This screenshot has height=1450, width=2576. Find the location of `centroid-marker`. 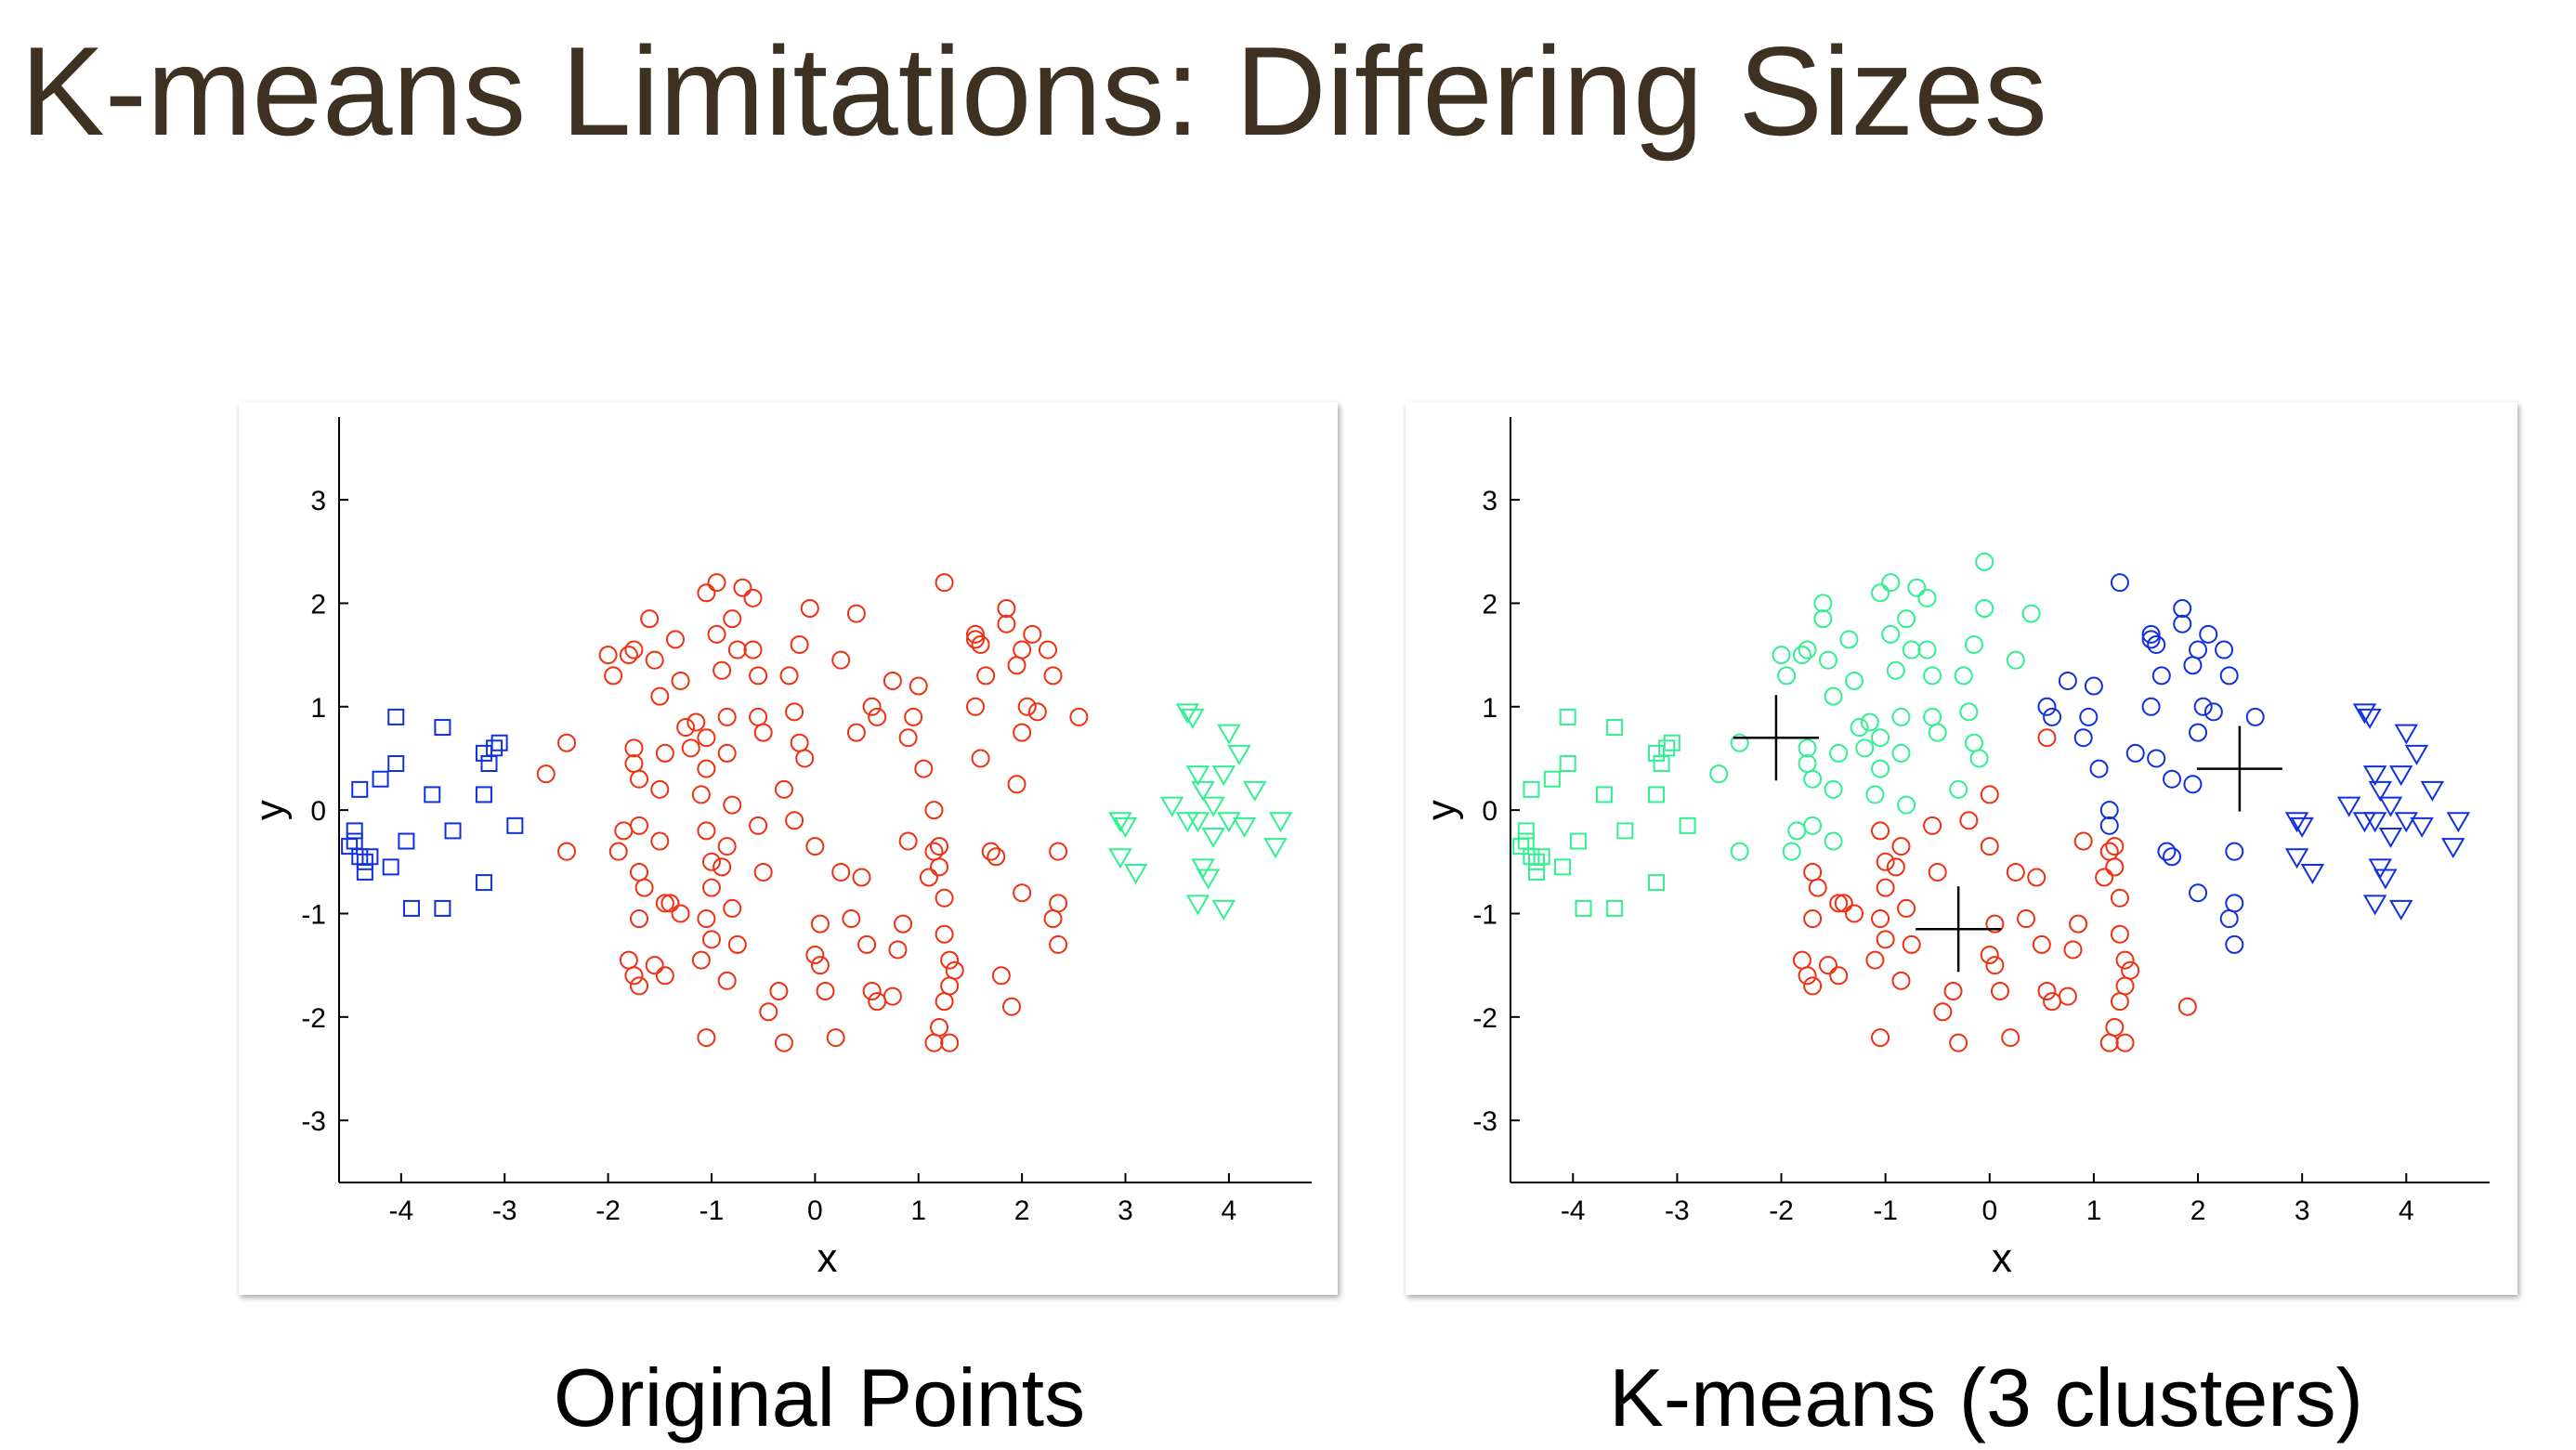

centroid-marker is located at coordinates (1776, 738).